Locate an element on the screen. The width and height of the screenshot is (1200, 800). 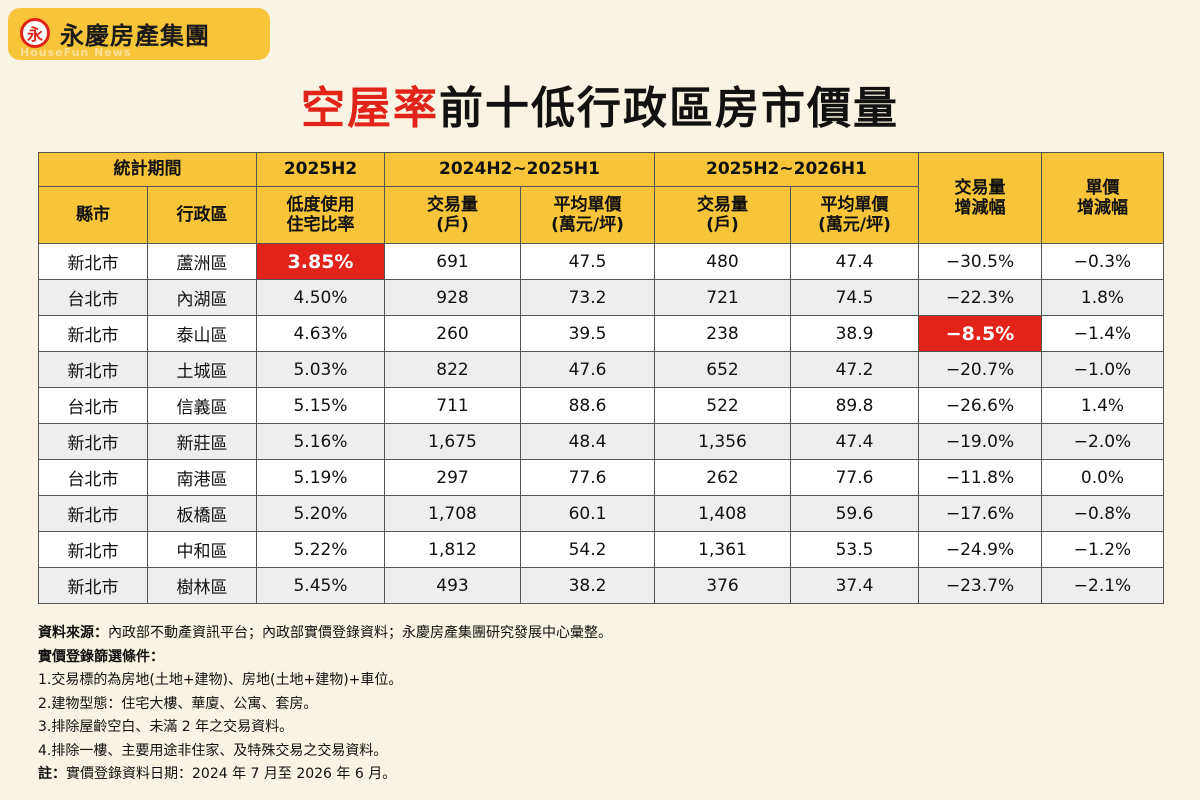
cell-volume-1: 691 is located at coordinates (452, 261).